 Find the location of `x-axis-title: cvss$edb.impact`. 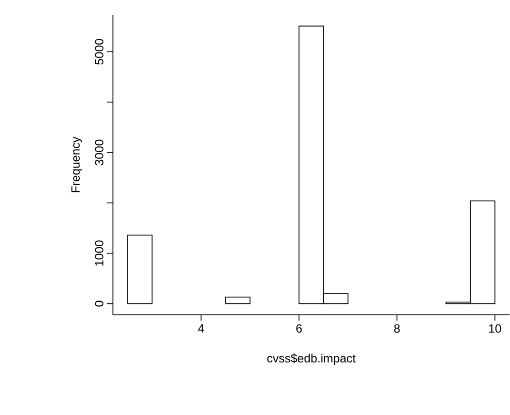

x-axis-title: cvss$edb.impact is located at coordinates (311, 360).